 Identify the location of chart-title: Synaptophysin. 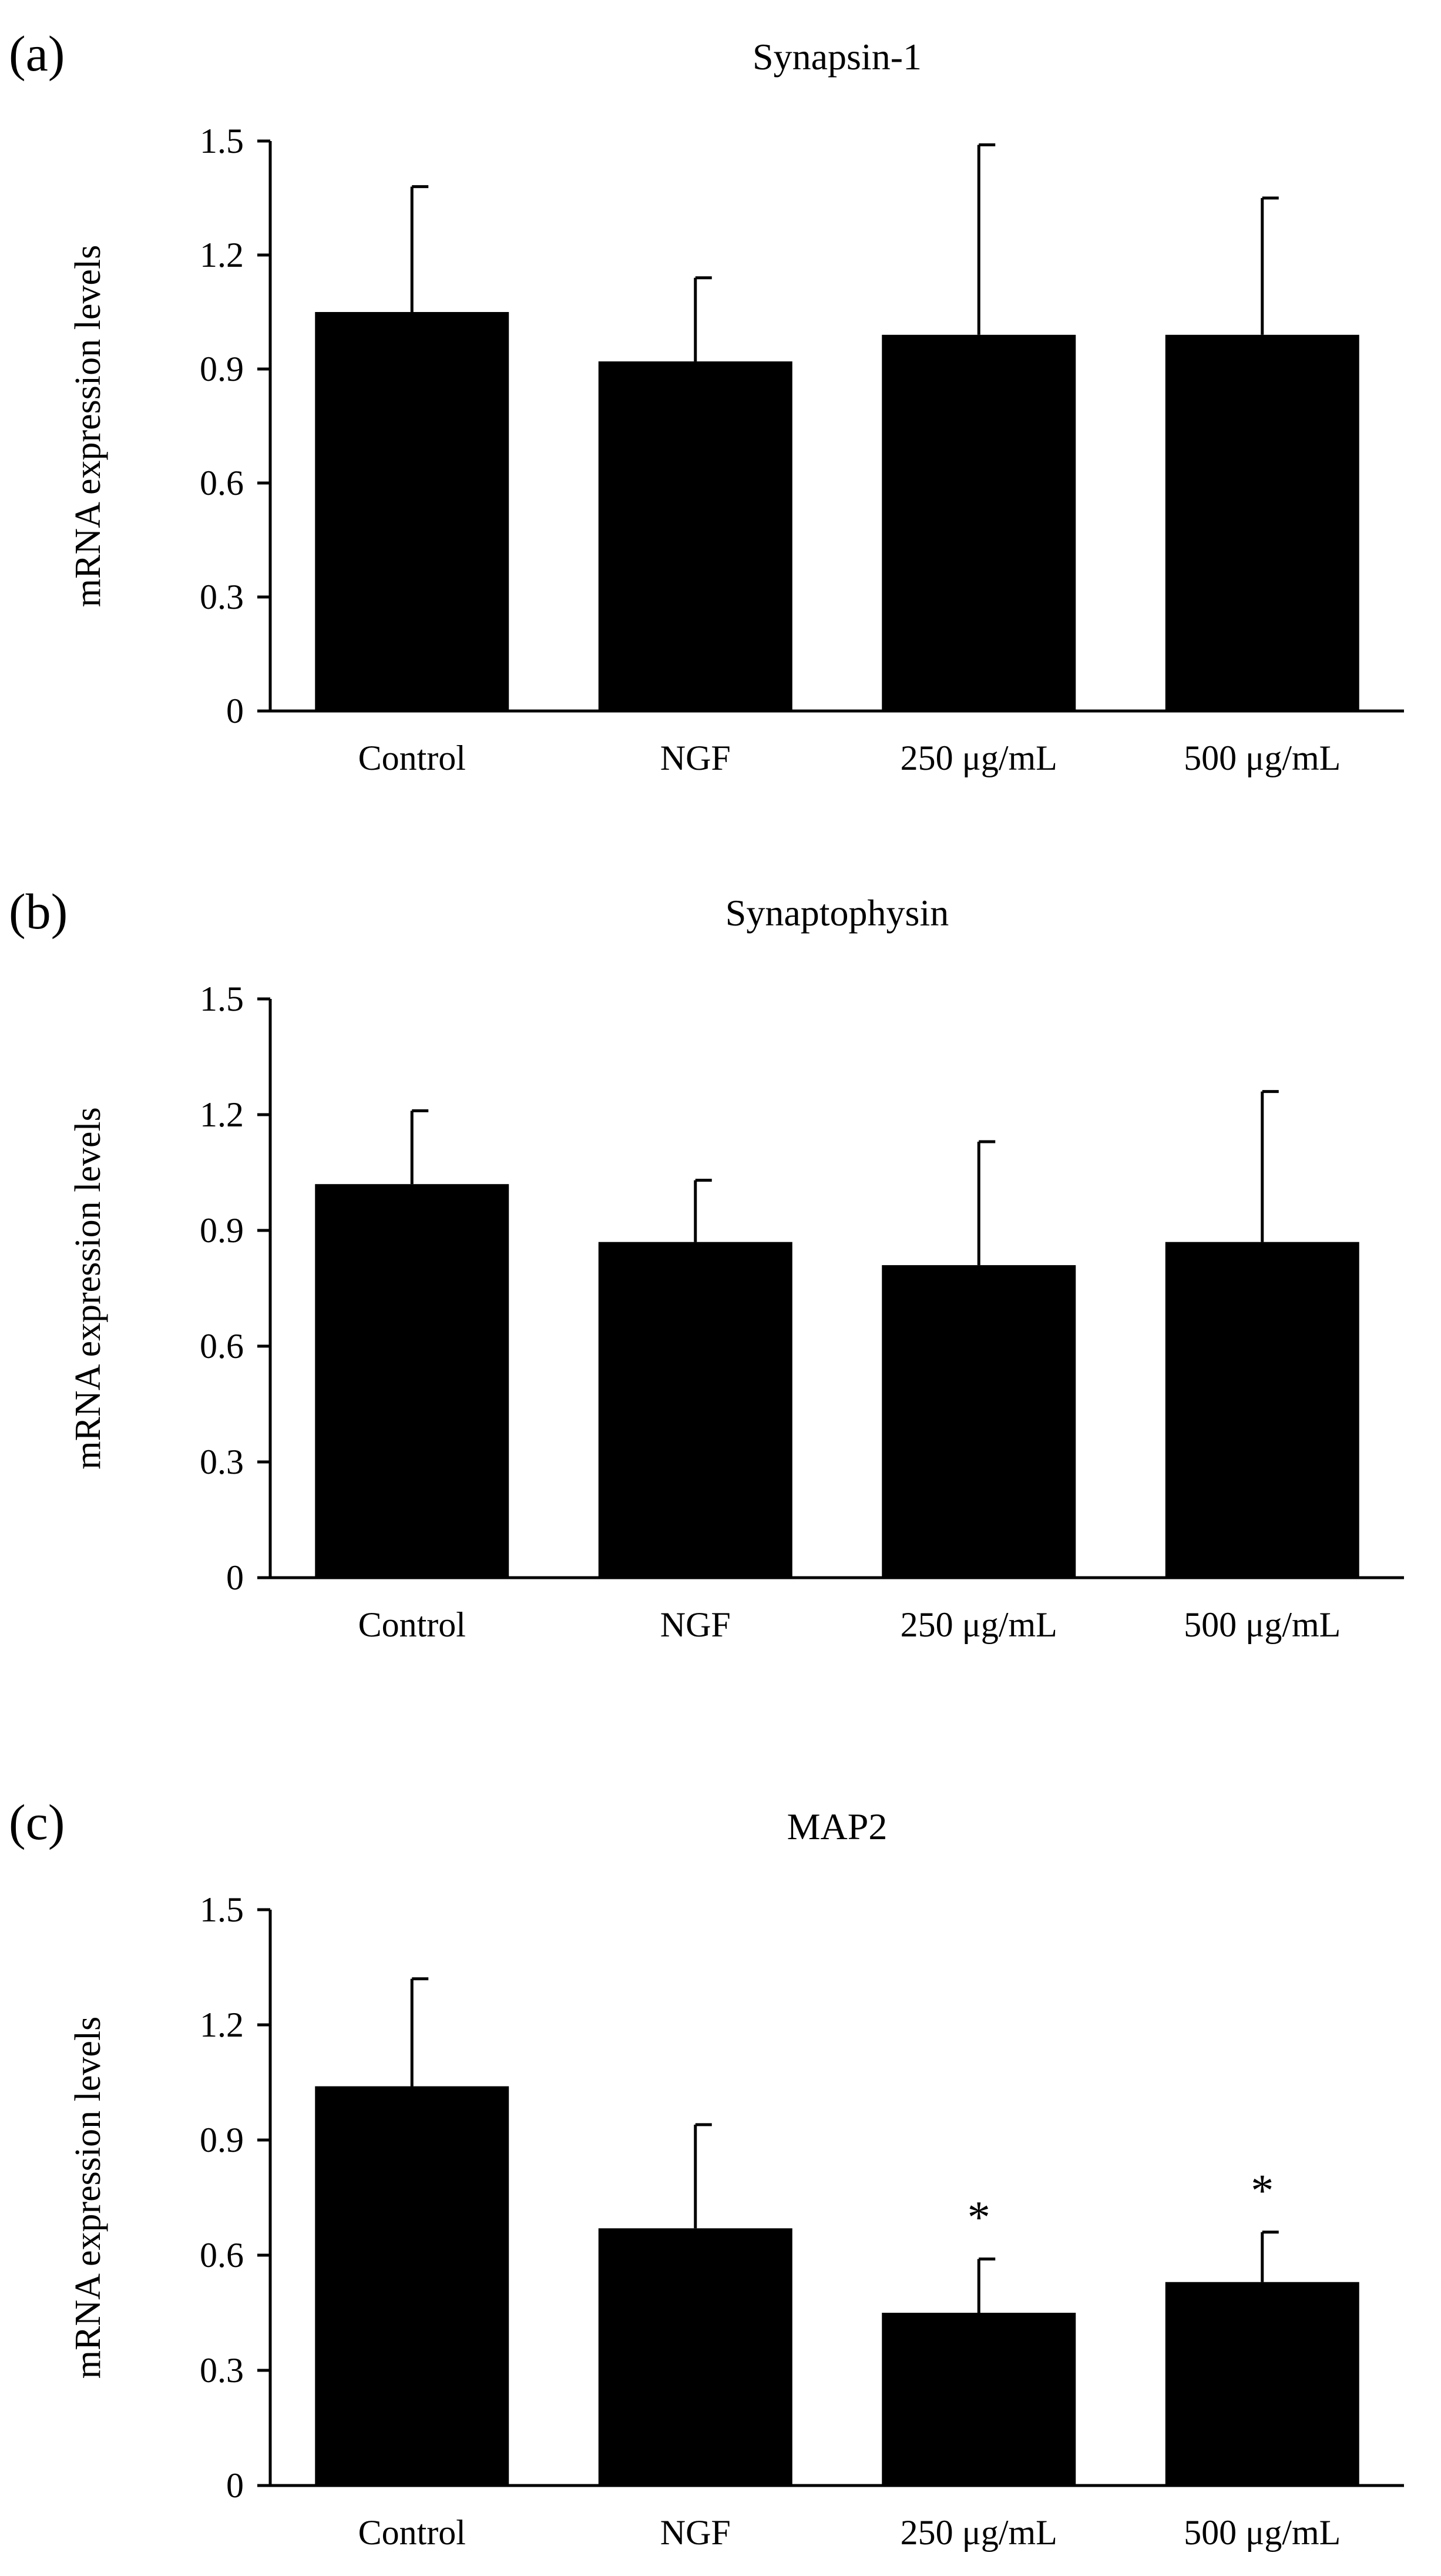
(837, 913).